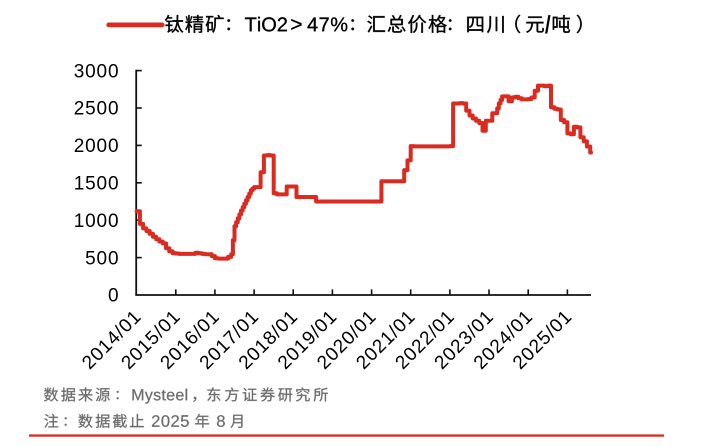 Image resolution: width=703 pixels, height=447 pixels. What do you see at coordinates (97, 146) in the screenshot?
I see `svg-text: 2000` at bounding box center [97, 146].